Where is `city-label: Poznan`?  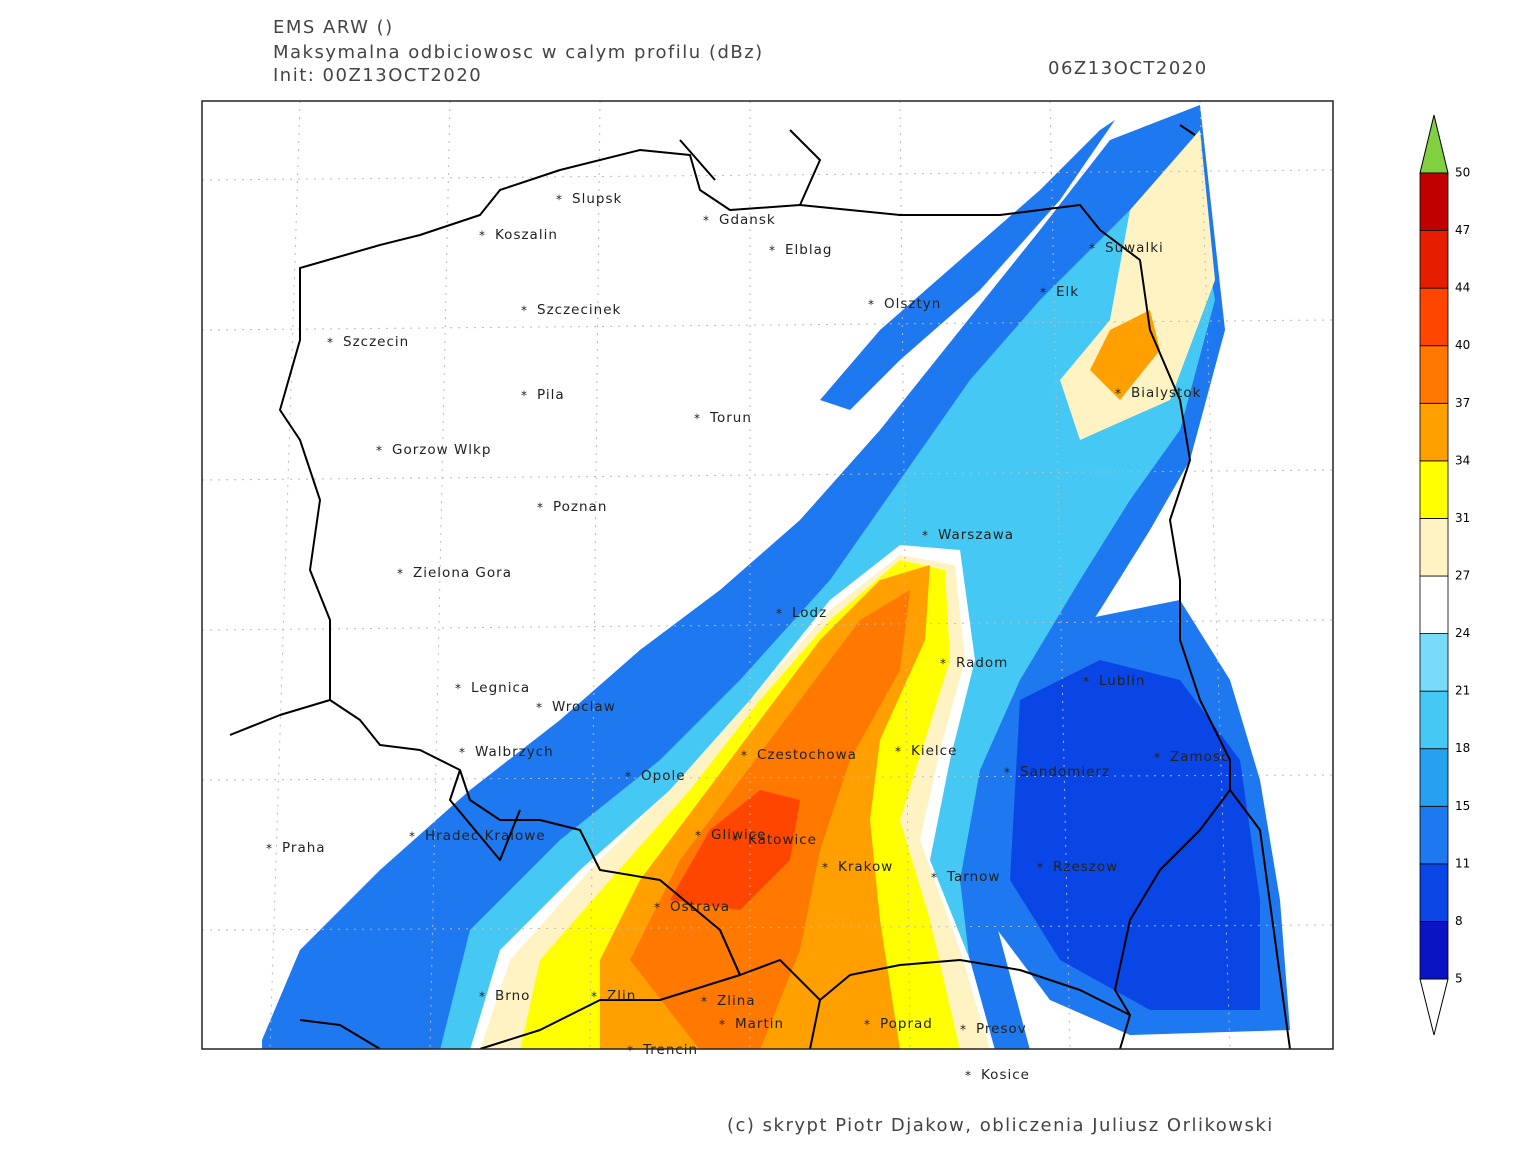 city-label: Poznan is located at coordinates (580, 507).